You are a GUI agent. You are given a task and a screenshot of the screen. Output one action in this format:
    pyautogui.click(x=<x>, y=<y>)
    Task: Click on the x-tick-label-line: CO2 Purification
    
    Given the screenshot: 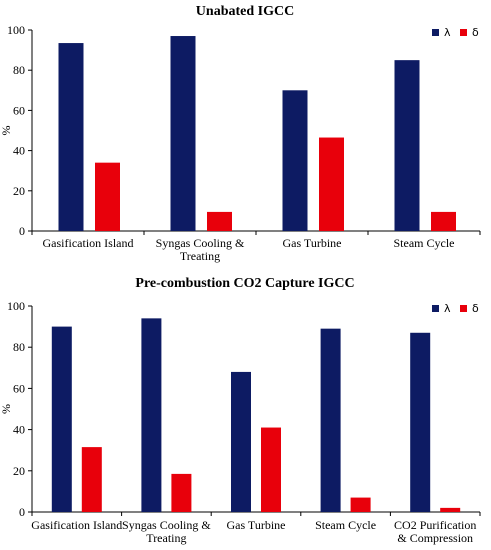 What is the action you would take?
    pyautogui.click(x=435, y=525)
    